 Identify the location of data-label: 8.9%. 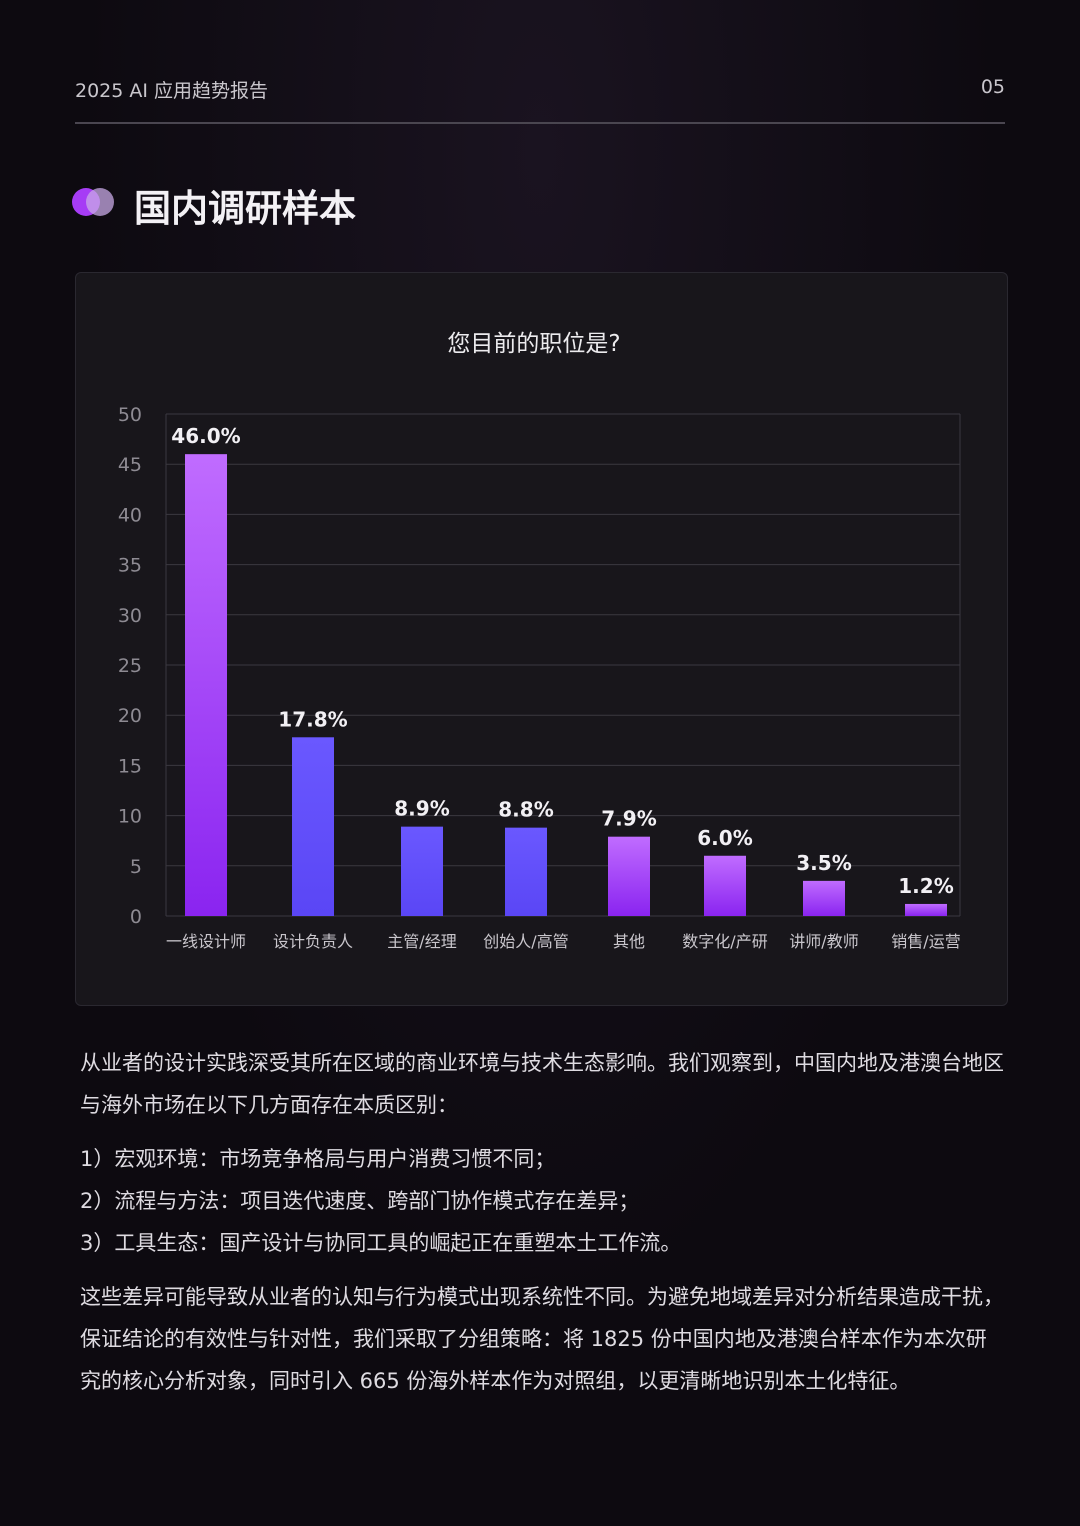
(421, 809).